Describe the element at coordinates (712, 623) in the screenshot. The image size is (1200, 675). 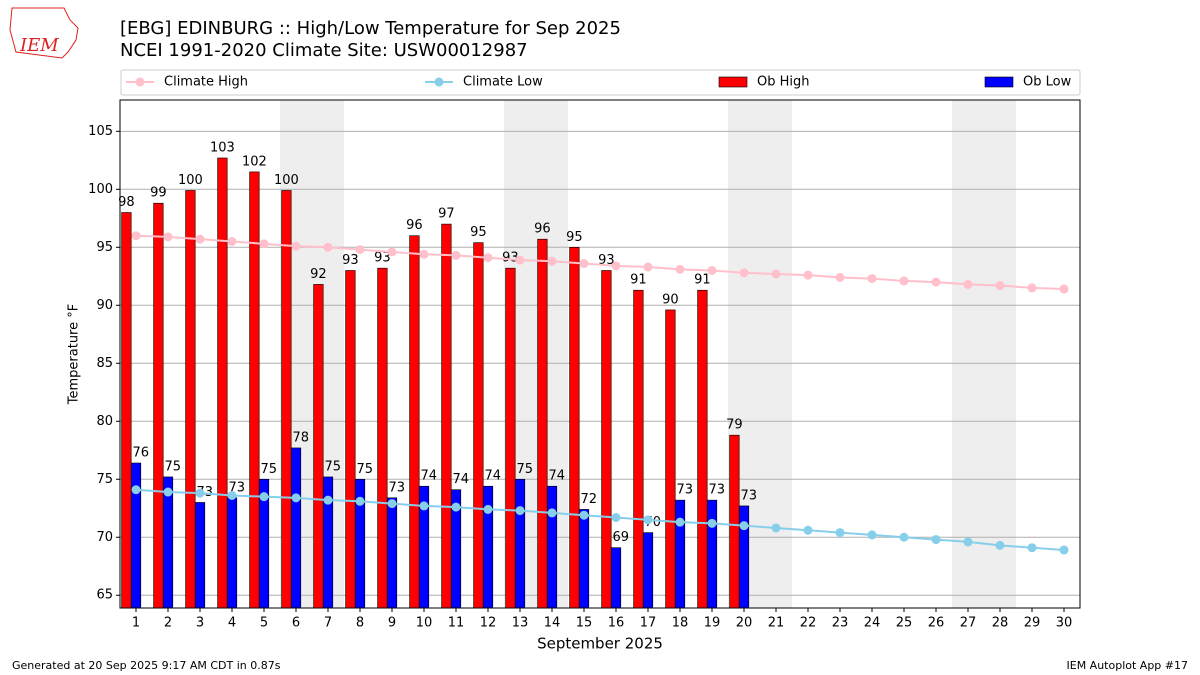
I see `x-tick-label: 19` at that location.